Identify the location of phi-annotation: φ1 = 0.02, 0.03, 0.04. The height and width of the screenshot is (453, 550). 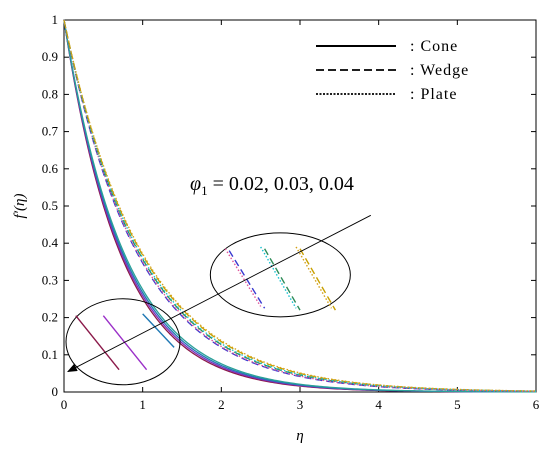
(272, 185).